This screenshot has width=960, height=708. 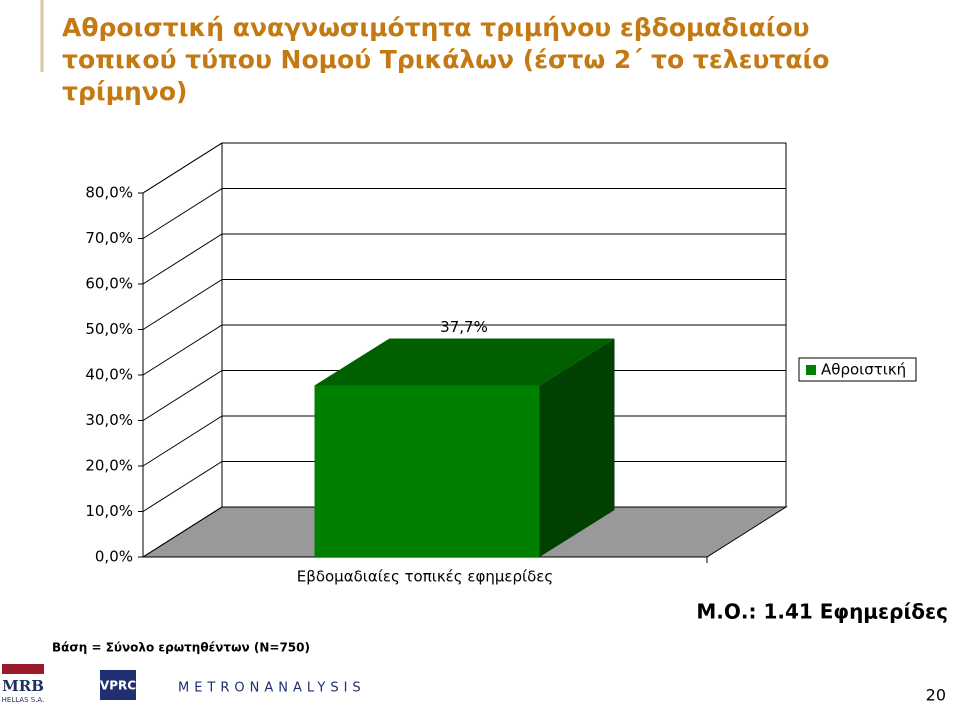 I want to click on bar-side, so click(x=577, y=447).